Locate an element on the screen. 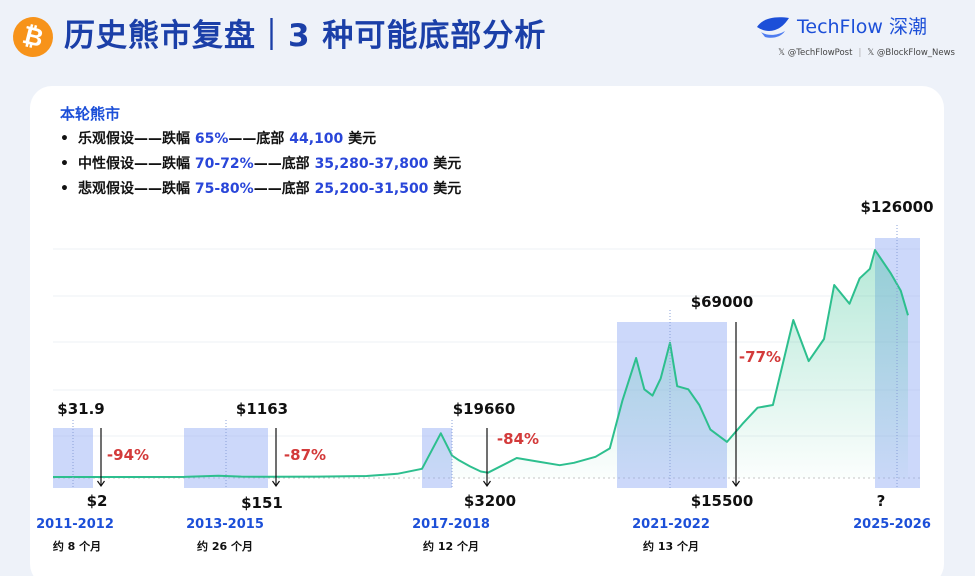 The width and height of the screenshot is (975, 576). period-label: 2021-2022 is located at coordinates (671, 524).